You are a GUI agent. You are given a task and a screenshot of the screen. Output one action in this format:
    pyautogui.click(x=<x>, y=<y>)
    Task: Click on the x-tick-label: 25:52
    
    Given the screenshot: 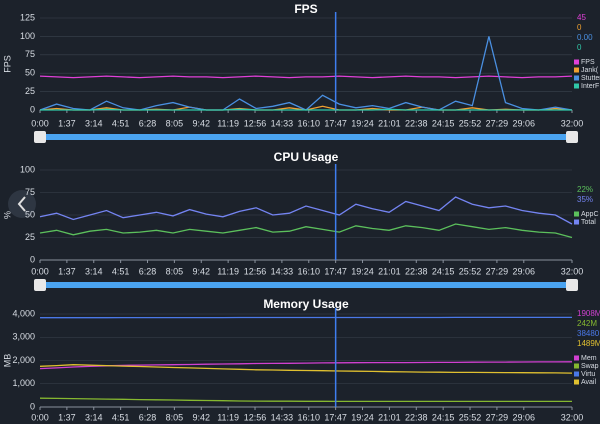 What is the action you would take?
    pyautogui.click(x=470, y=417)
    